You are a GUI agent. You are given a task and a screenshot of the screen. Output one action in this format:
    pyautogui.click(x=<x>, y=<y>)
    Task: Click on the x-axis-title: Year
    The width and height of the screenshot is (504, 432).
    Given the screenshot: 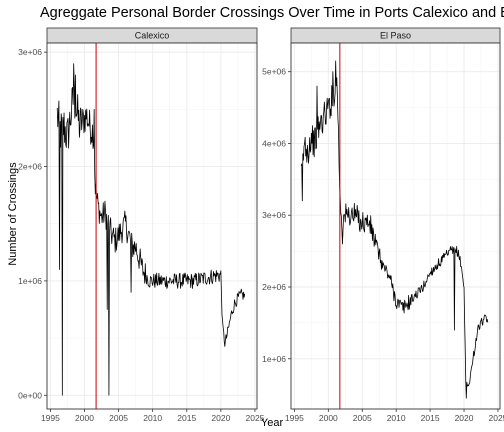 What is the action you would take?
    pyautogui.click(x=272, y=423)
    